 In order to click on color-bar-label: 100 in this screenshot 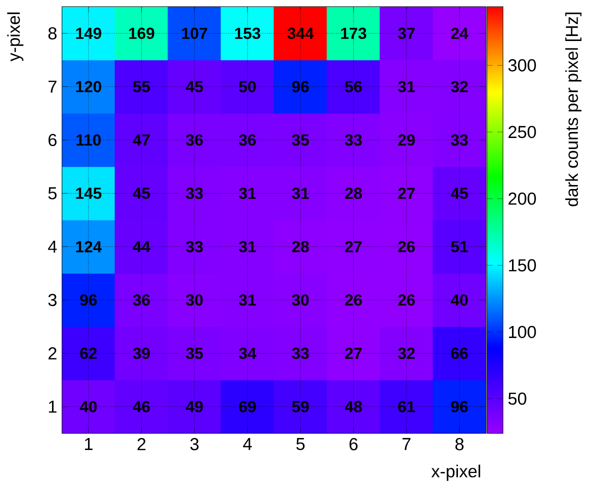, I will do `click(522, 332)`.